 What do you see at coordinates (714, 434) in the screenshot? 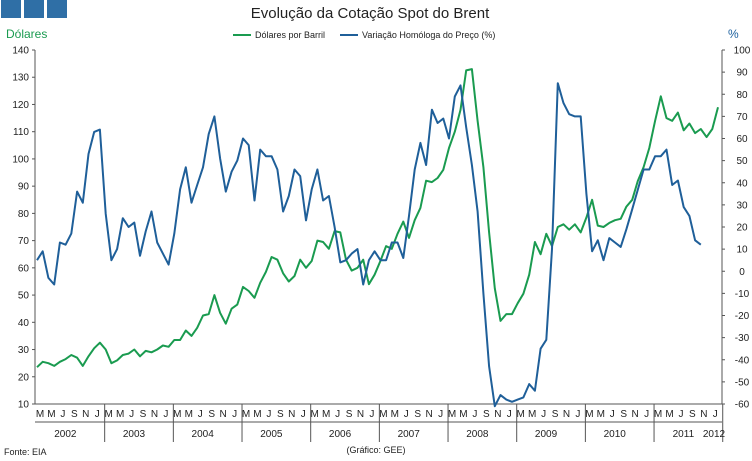
I see `year-label: 2012` at bounding box center [714, 434].